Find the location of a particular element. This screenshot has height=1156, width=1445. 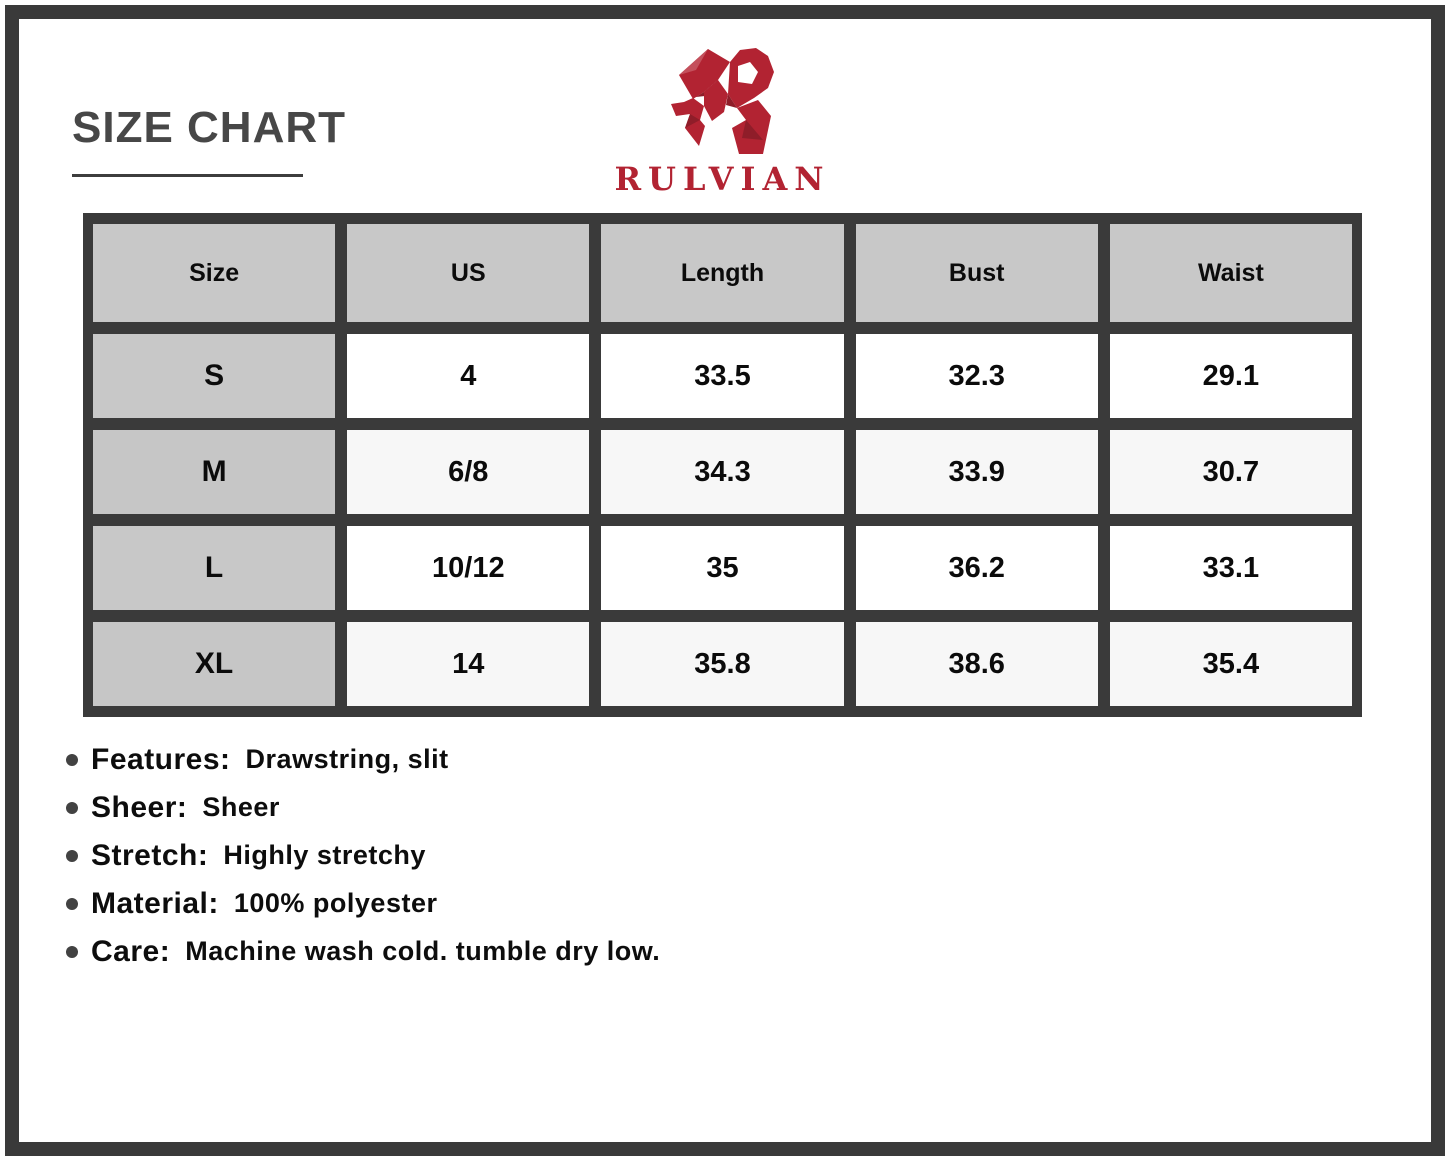

table-cell-l-bust: 36.2 is located at coordinates (976, 568).